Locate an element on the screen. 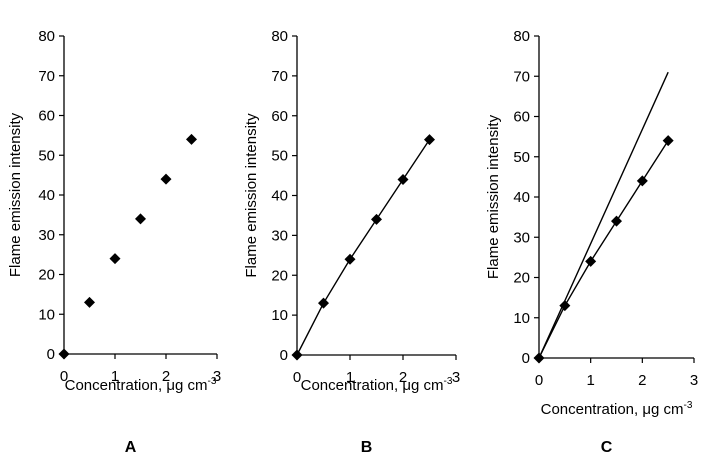  panel-letter: B is located at coordinates (367, 447).